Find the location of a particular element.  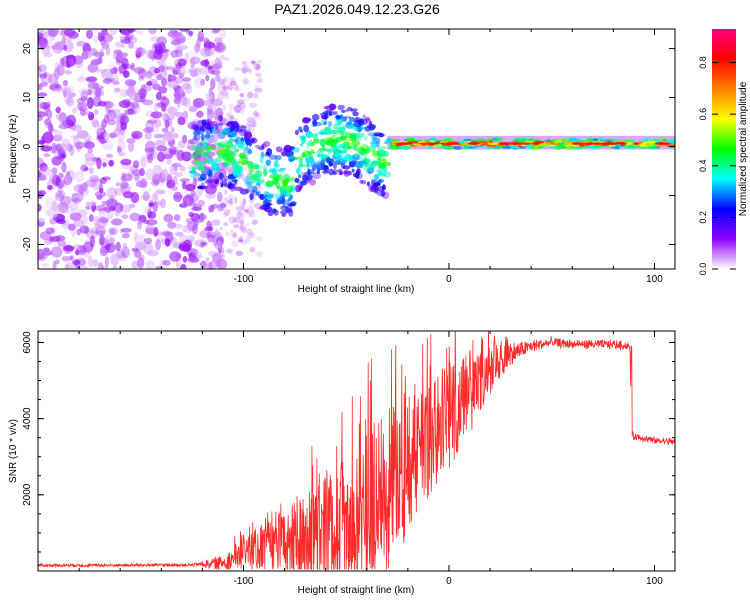

snr-x-label: Height of straight line (km) is located at coordinates (356, 590).